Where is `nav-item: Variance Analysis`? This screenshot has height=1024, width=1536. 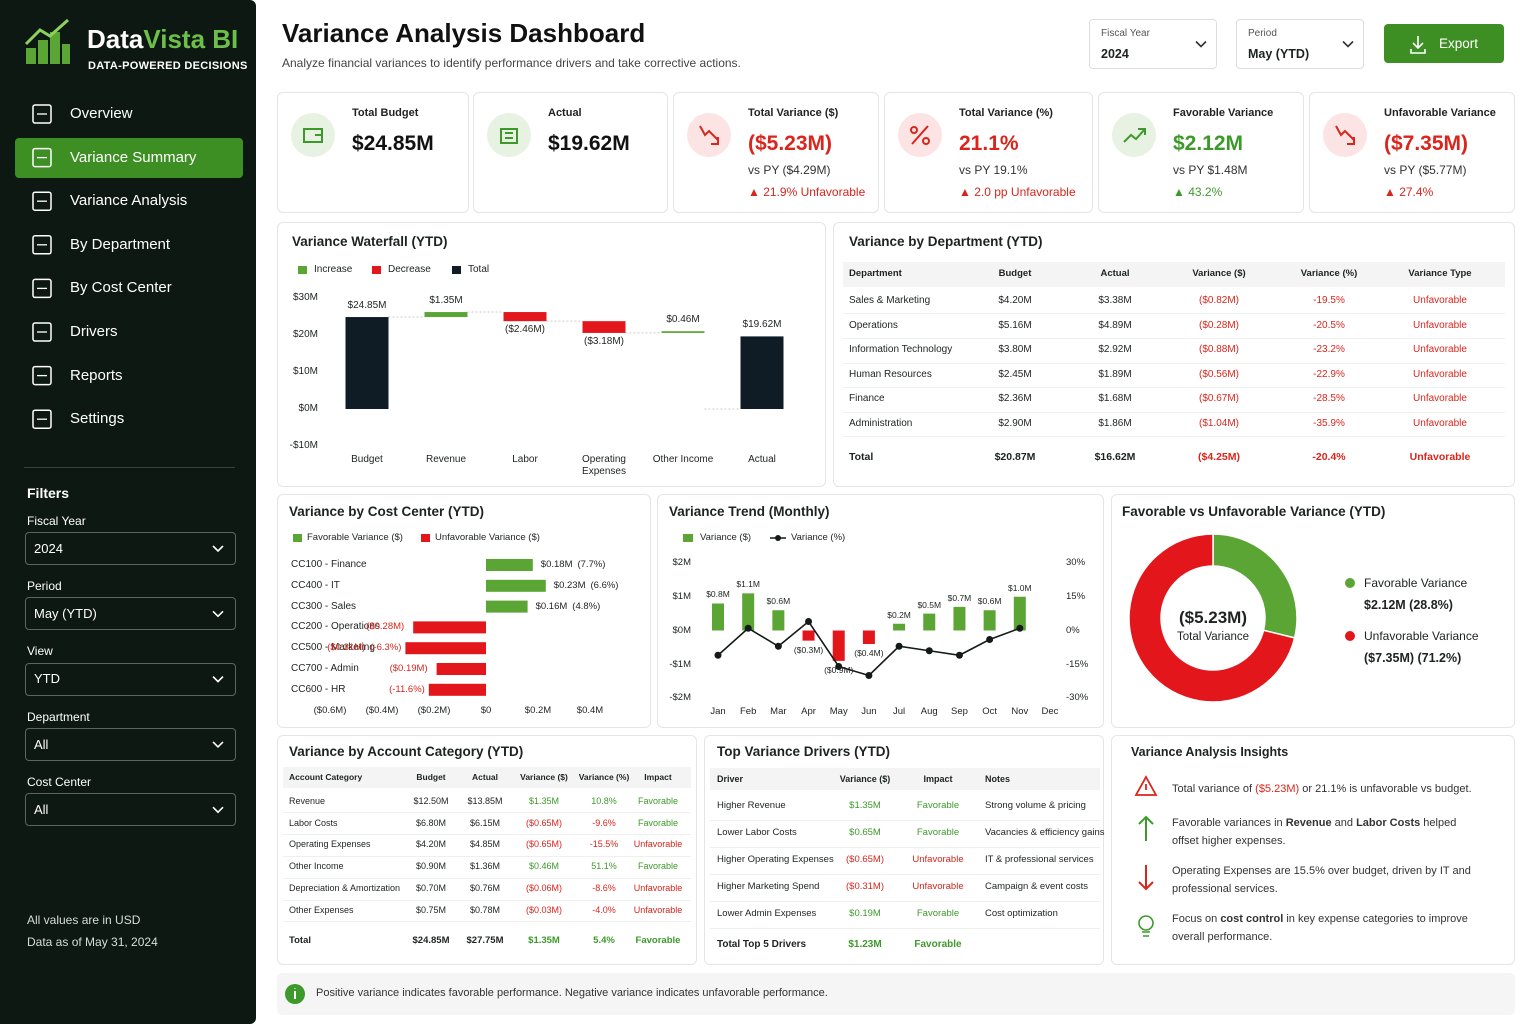
nav-item: Variance Analysis is located at coordinates (129, 201).